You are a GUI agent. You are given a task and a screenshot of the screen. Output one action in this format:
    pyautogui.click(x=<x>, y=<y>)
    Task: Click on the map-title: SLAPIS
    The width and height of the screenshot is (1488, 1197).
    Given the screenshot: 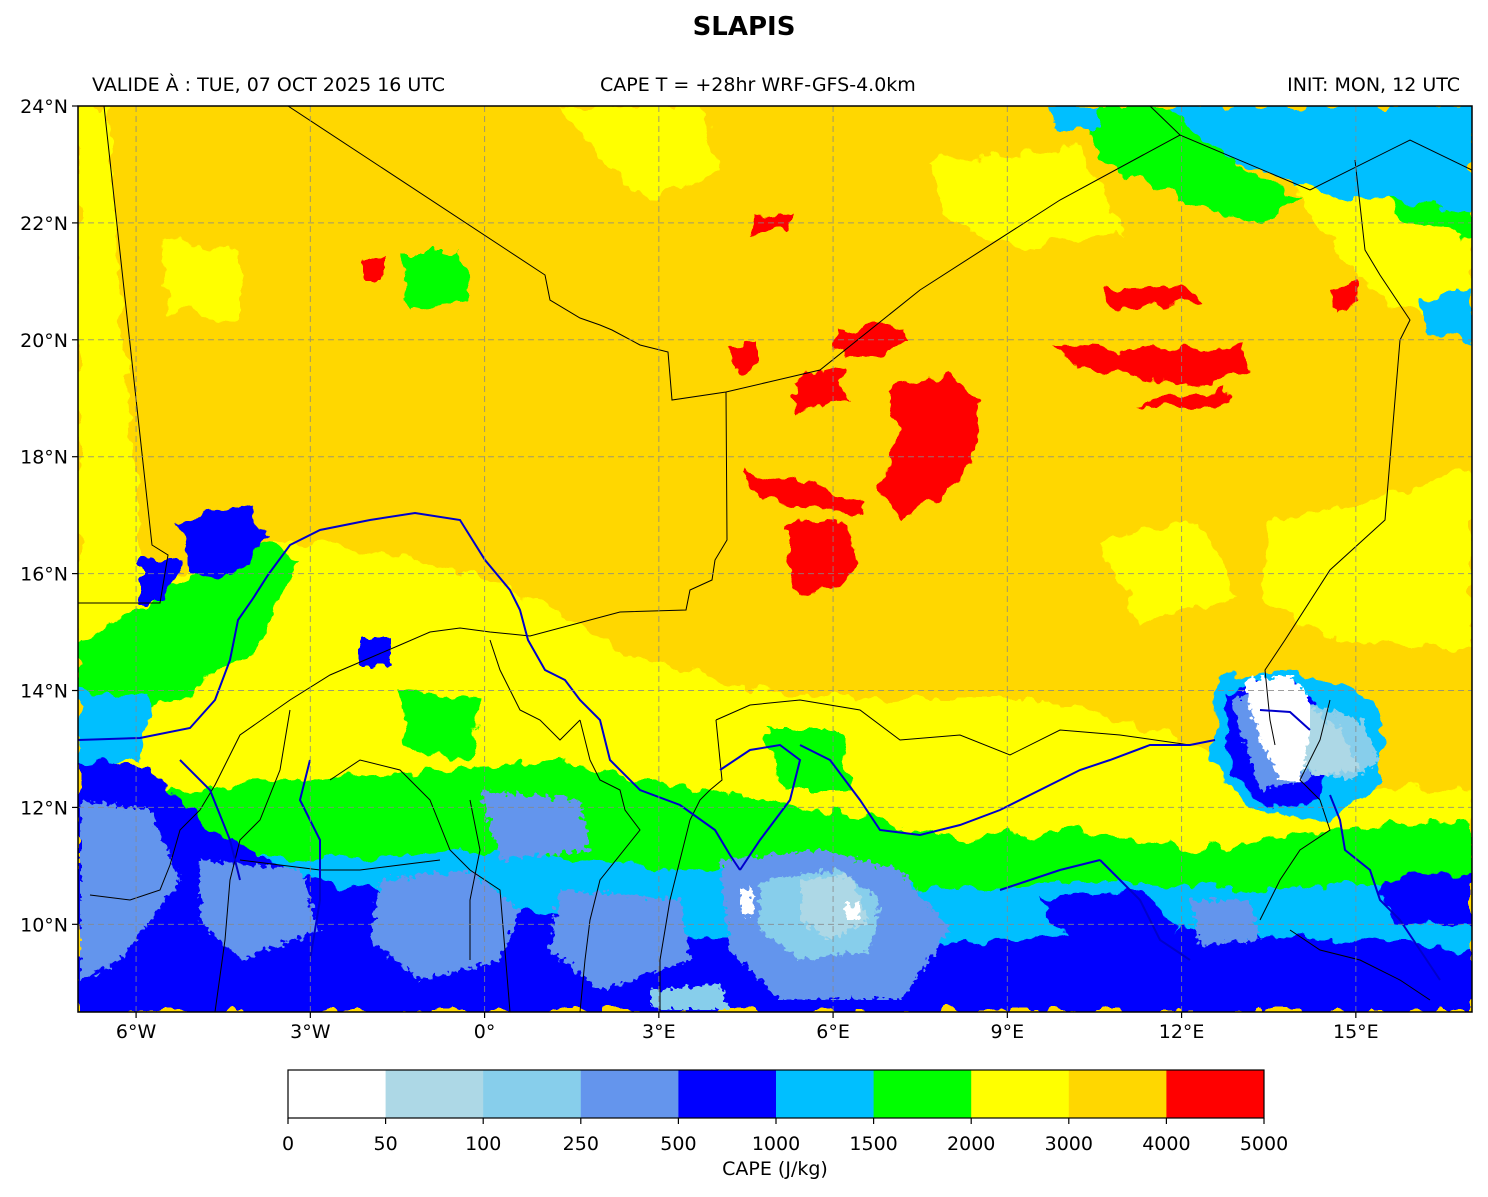 What is the action you would take?
    pyautogui.click(x=744, y=27)
    